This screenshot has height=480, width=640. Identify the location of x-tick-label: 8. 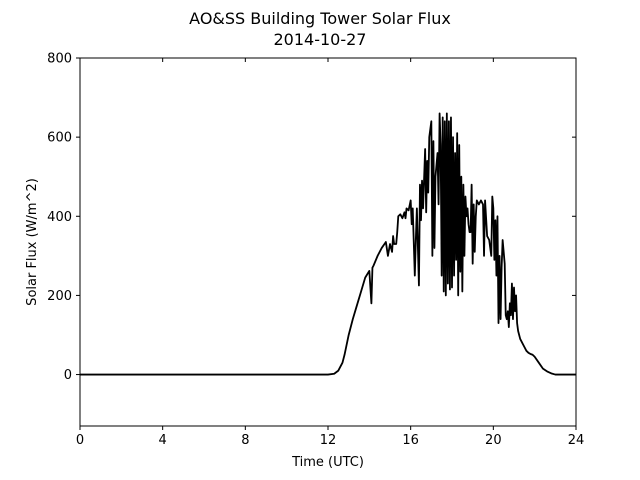
(245, 440).